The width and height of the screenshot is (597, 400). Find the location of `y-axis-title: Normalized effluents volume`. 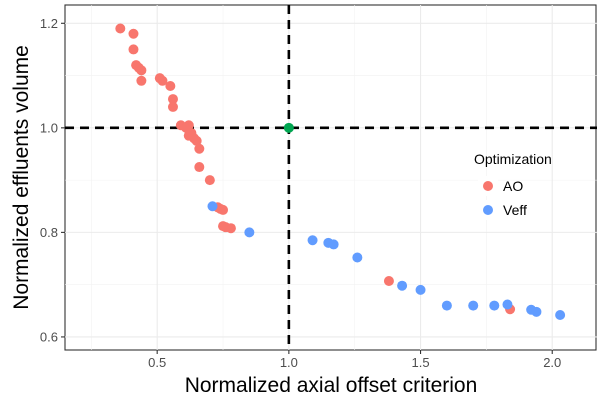

y-axis-title: Normalized effluents volume is located at coordinates (21, 177).